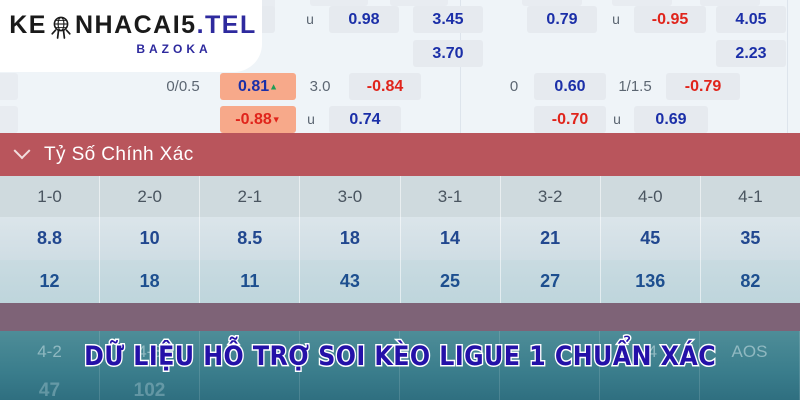  I want to click on score-header-cell-2: 2-1, so click(250, 196).